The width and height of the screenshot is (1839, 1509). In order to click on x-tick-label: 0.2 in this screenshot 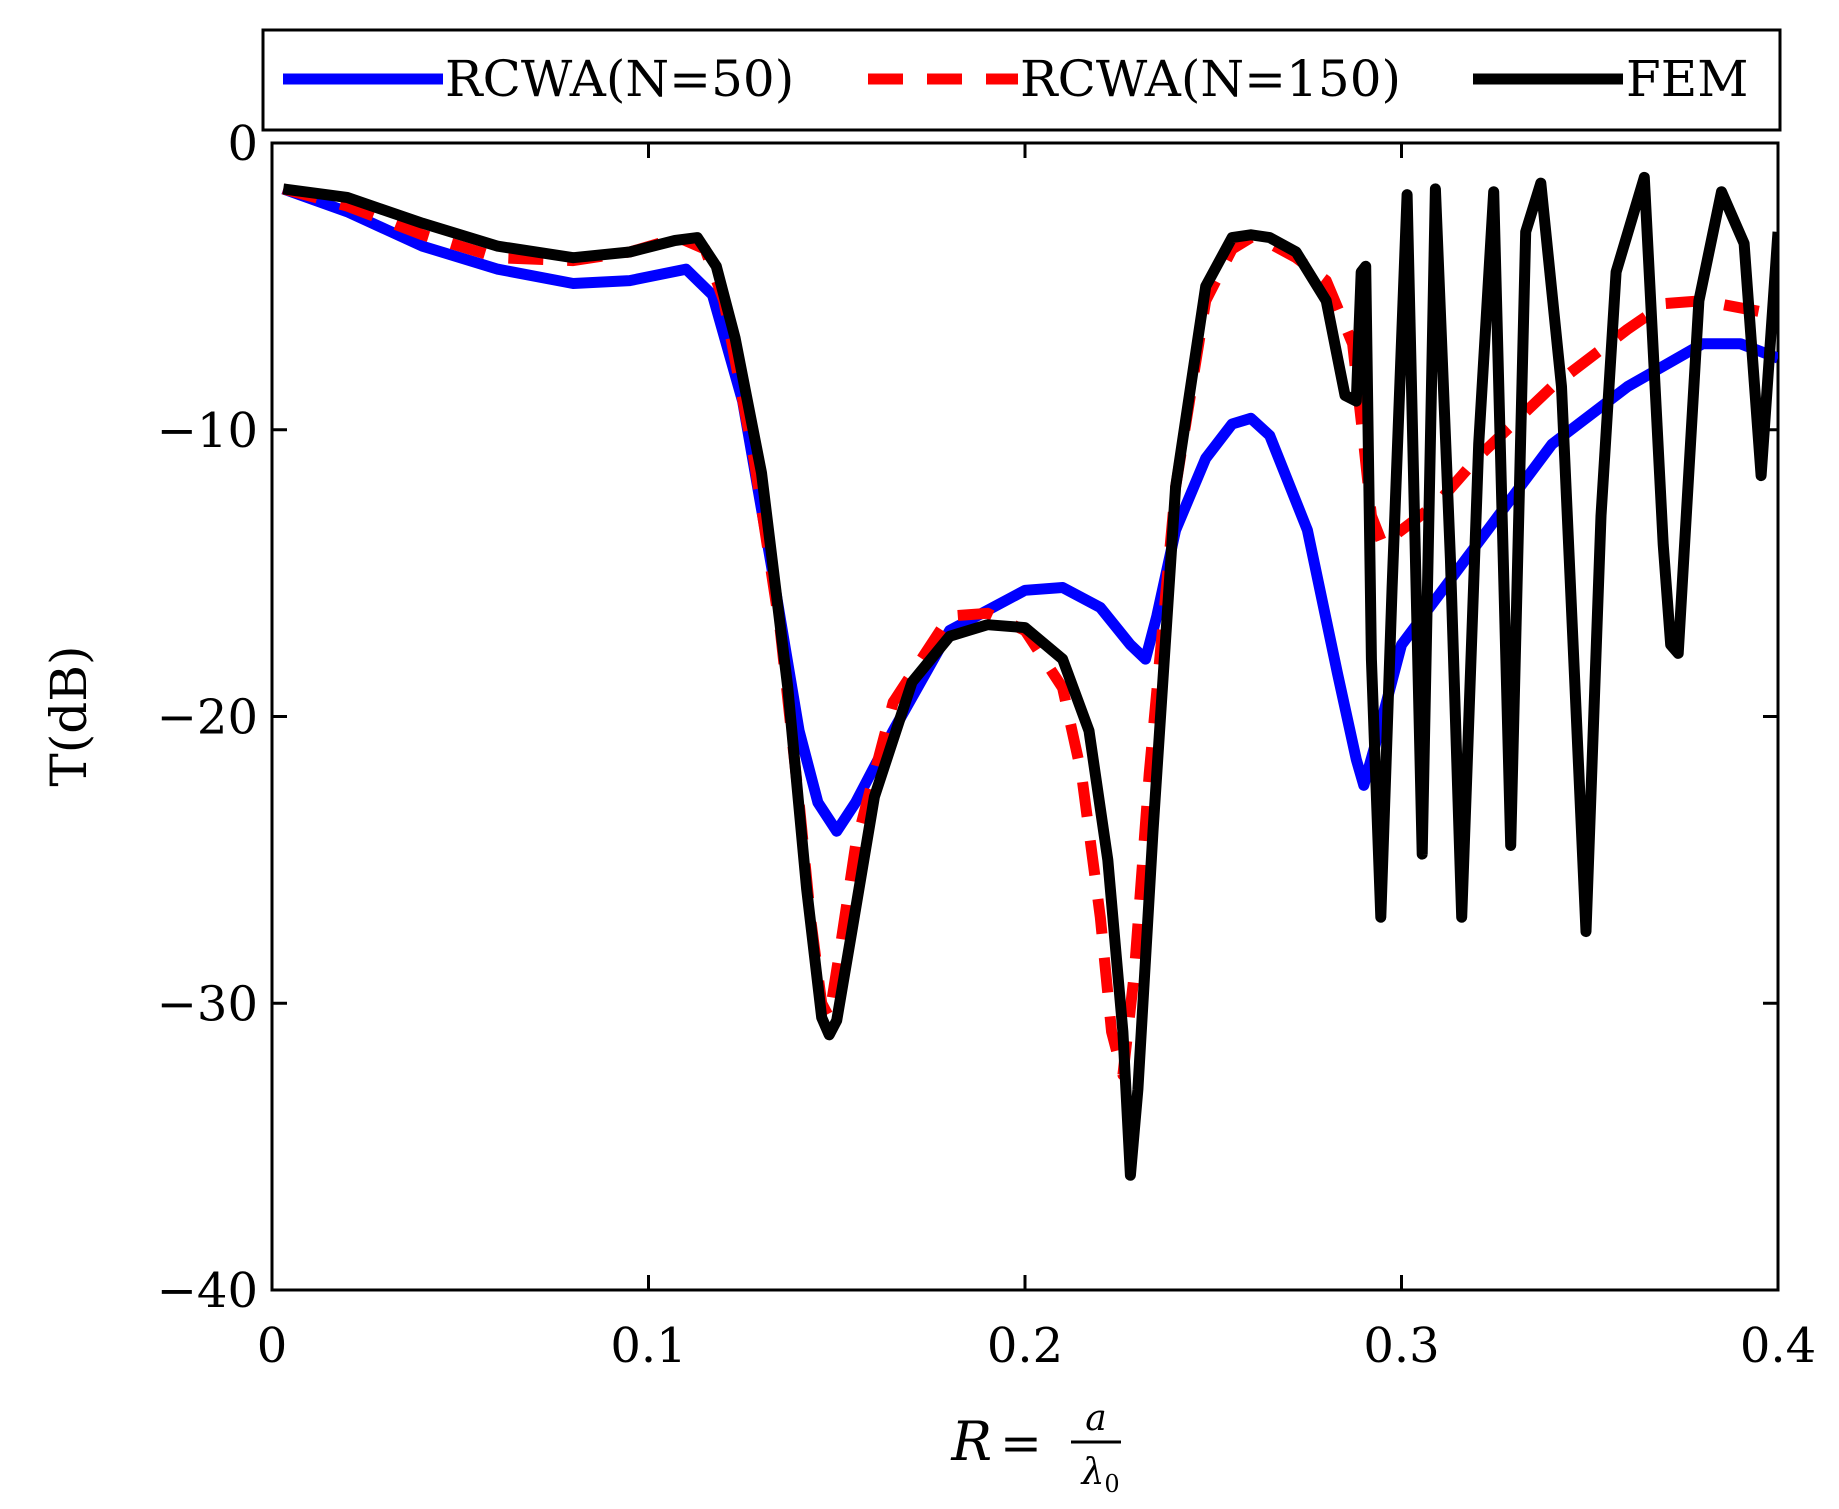, I will do `click(1025, 1346)`.